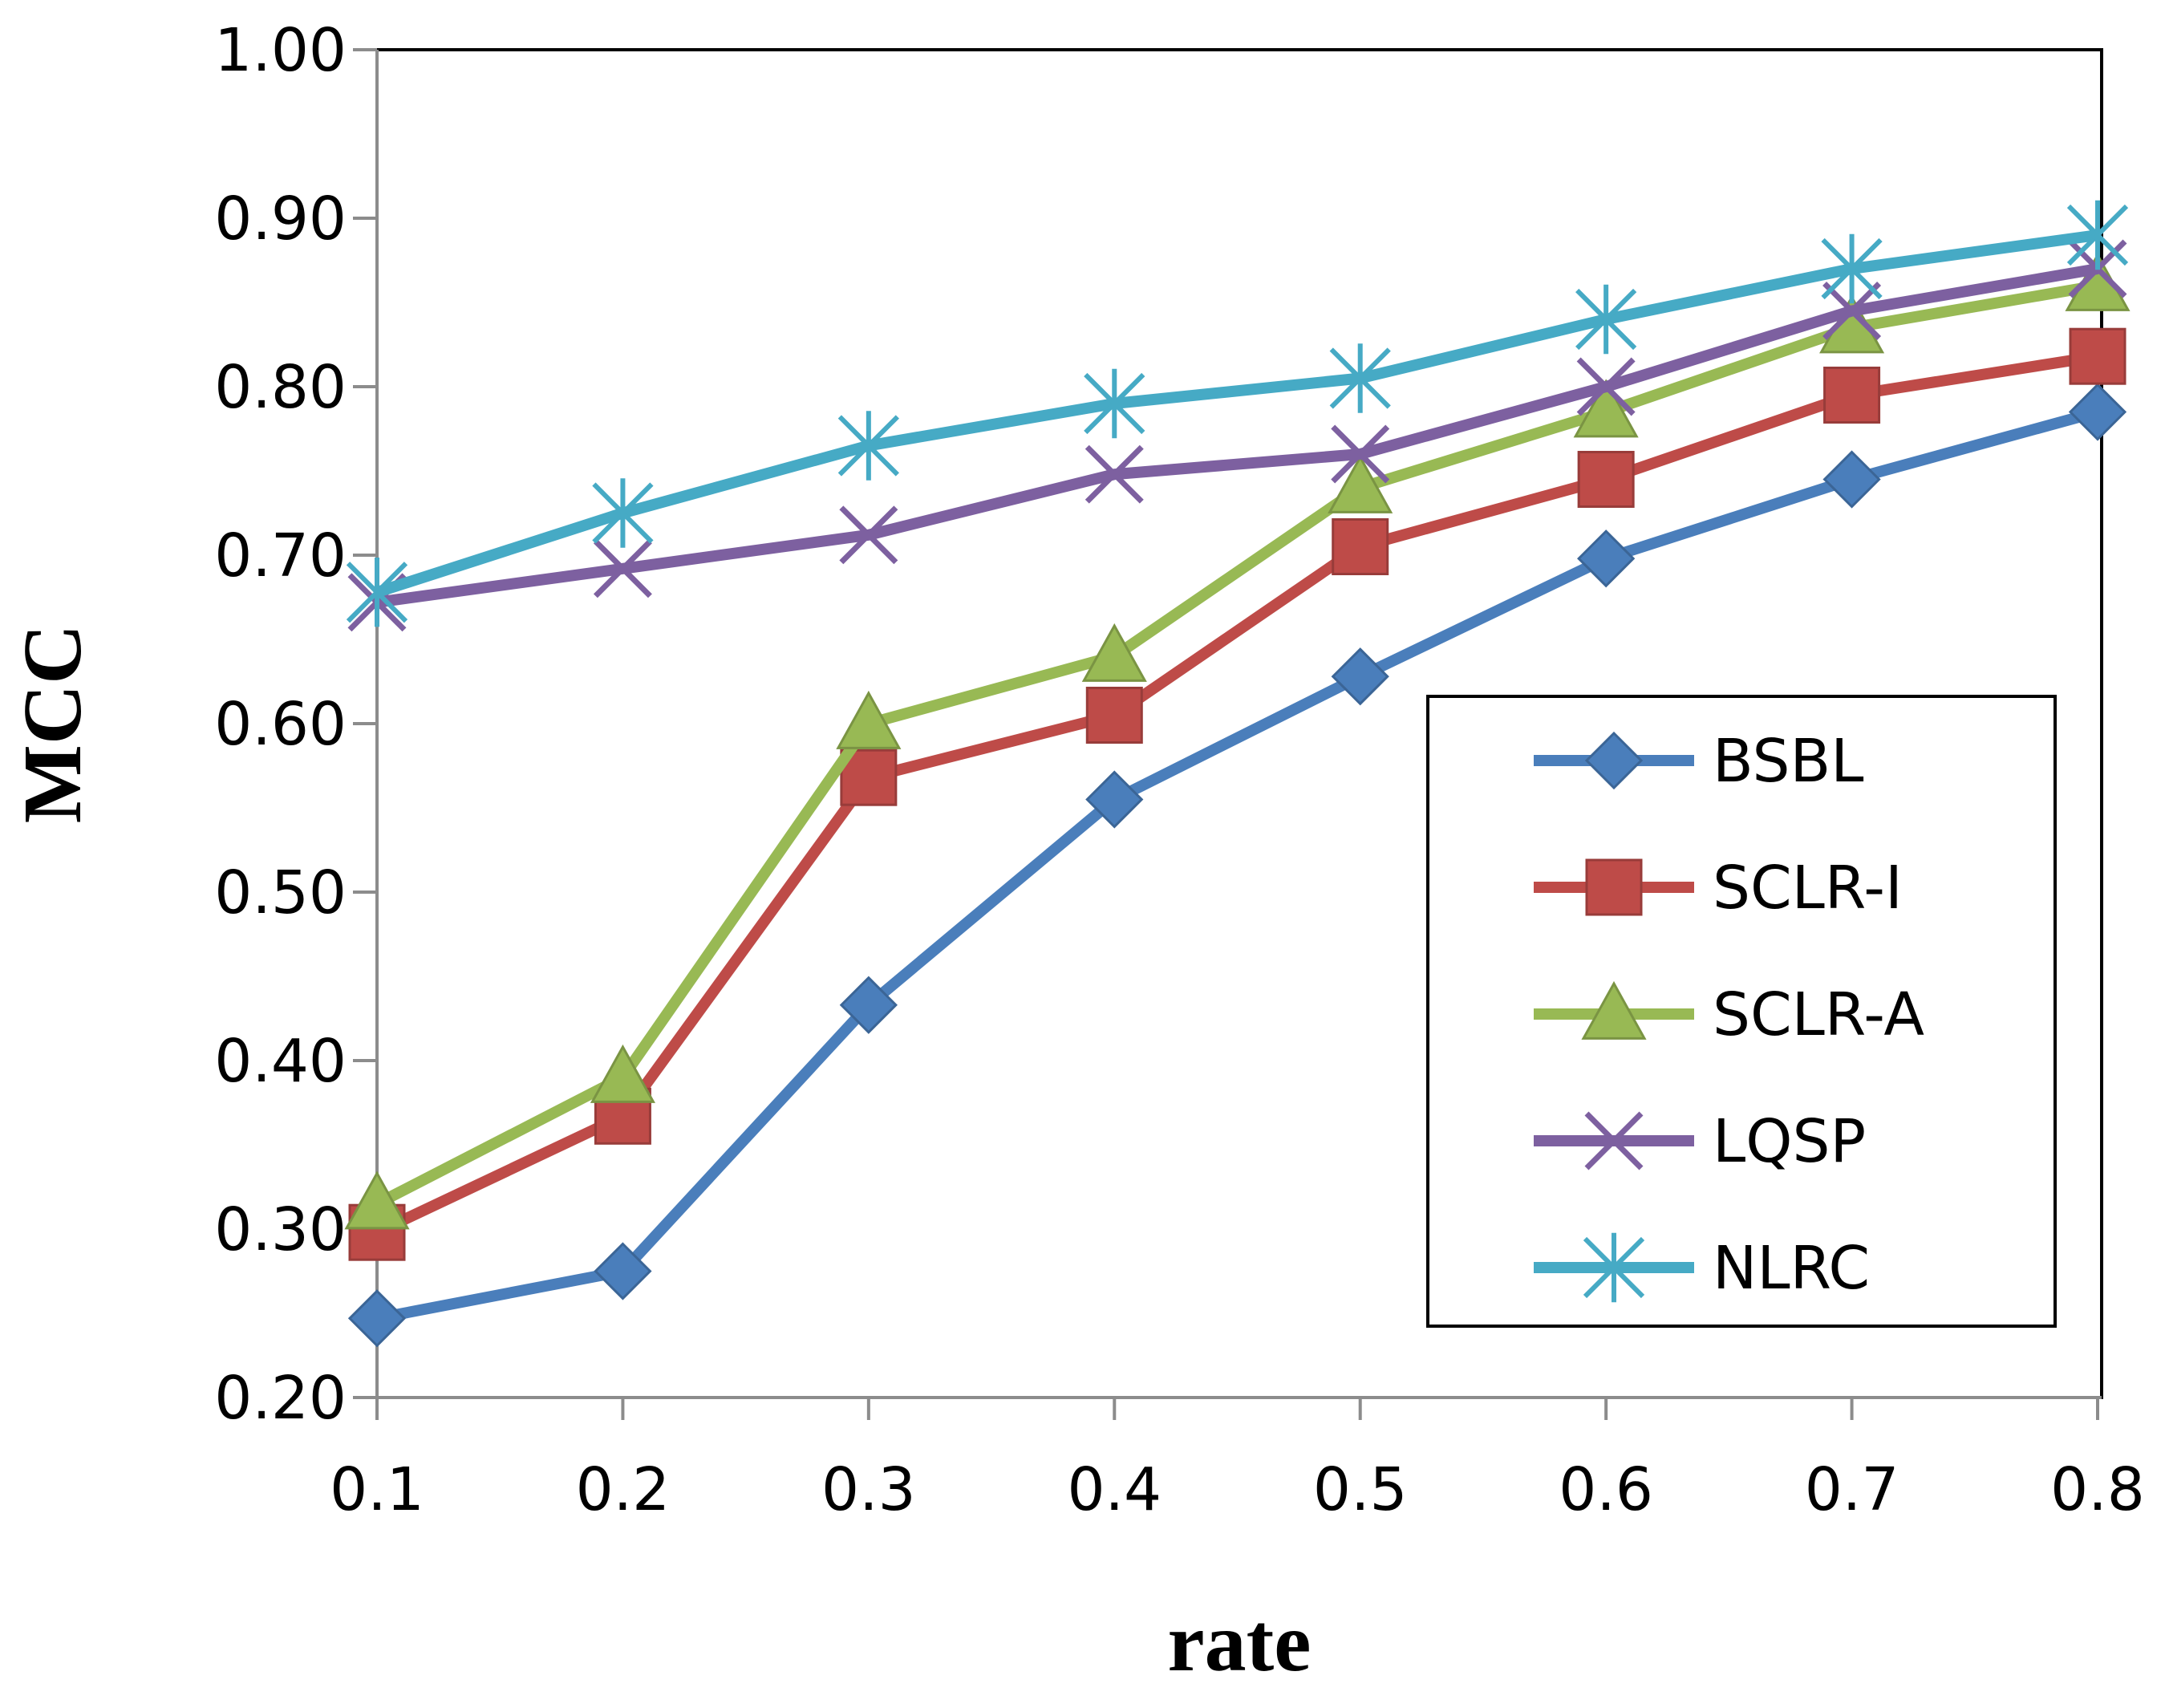 This screenshot has width=2165, height=1708. I want to click on y-tick-label: 0.60, so click(280, 725).